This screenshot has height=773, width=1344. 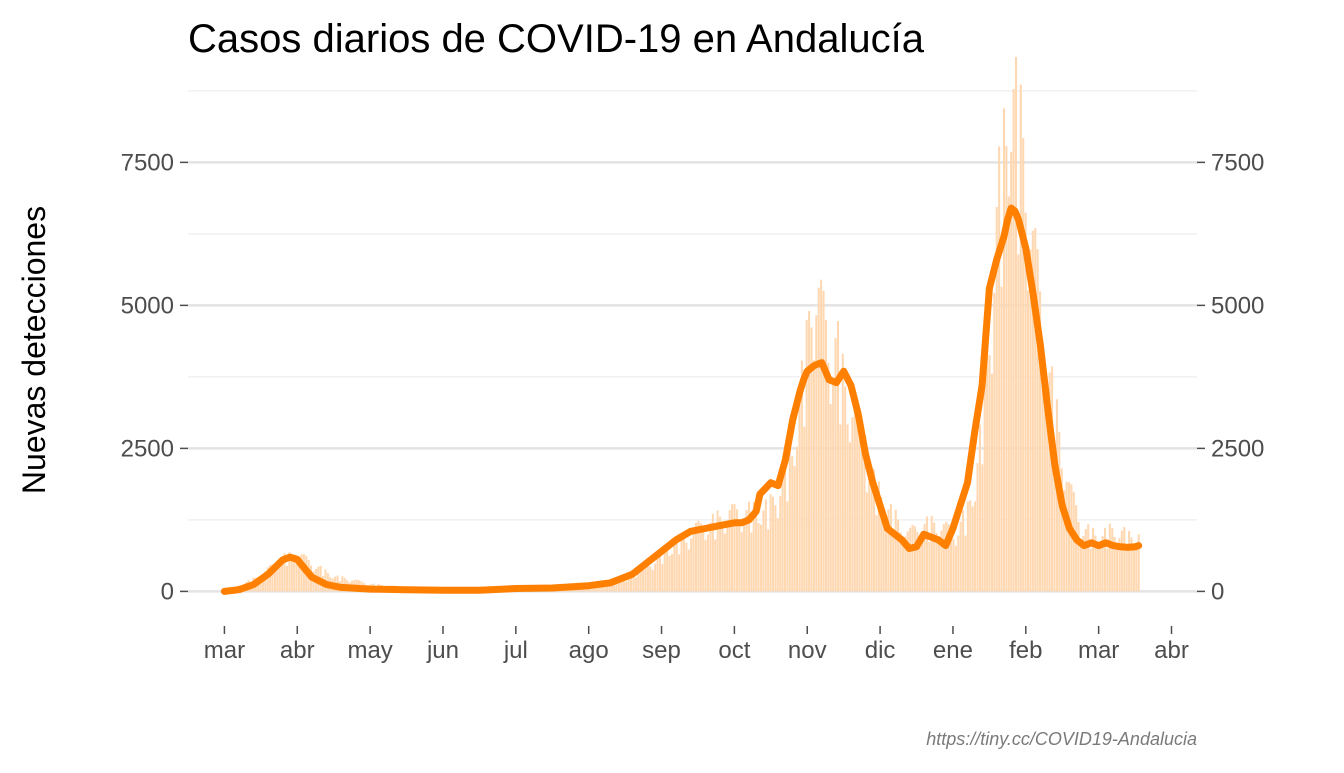 I want to click on x-tick-label: mar, so click(x=224, y=650).